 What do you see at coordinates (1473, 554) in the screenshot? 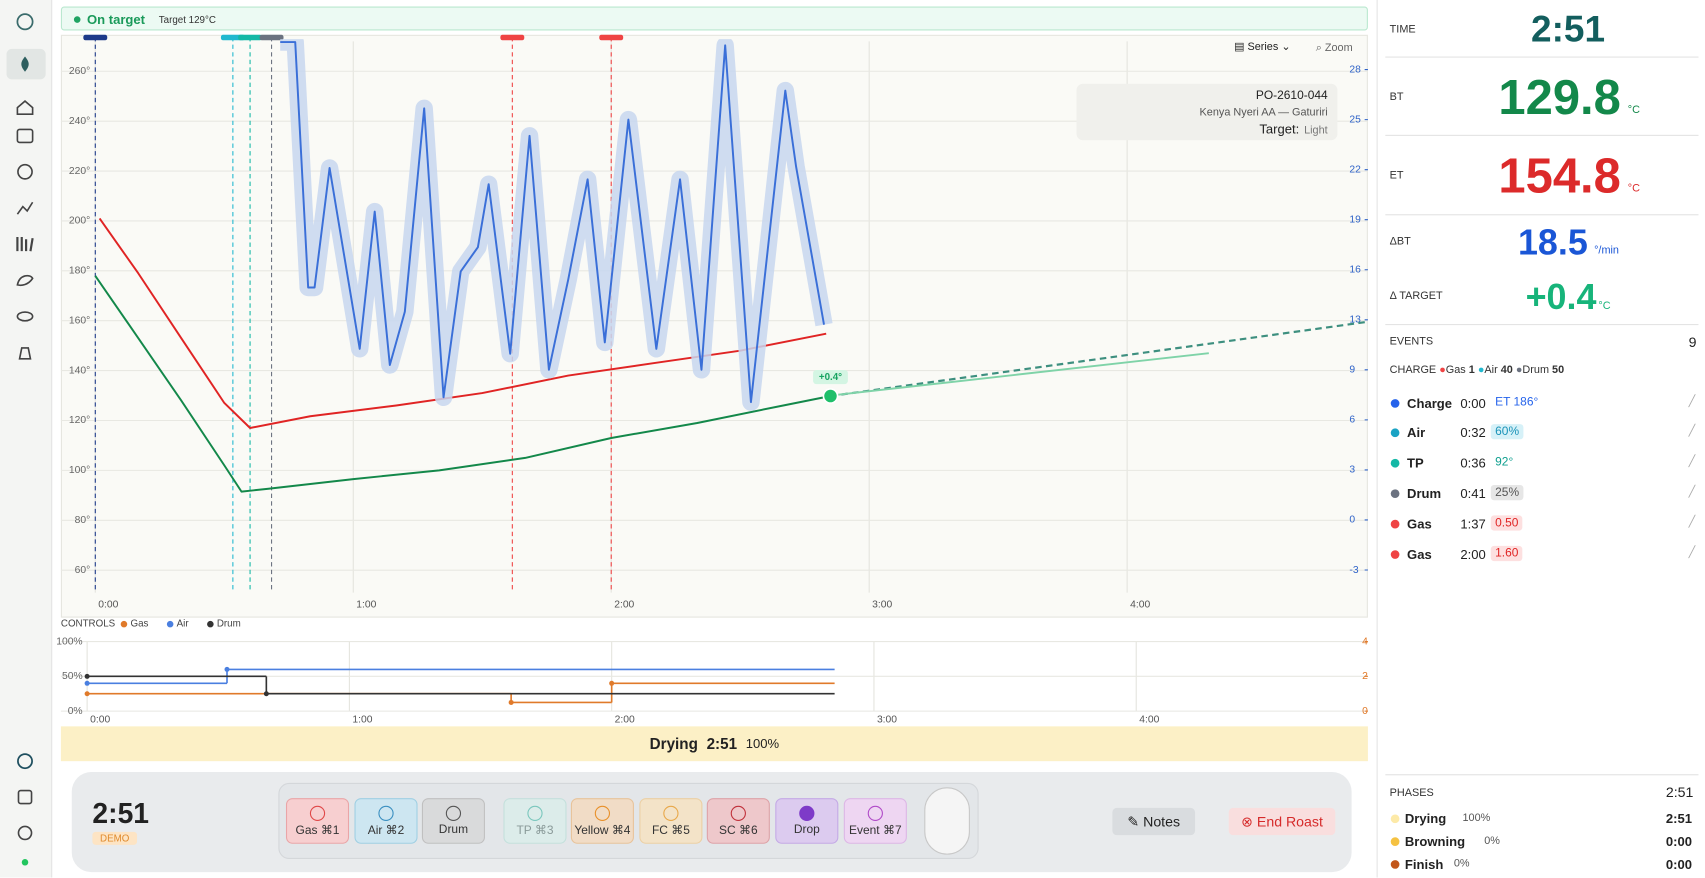
I see `event-time: 2:00` at bounding box center [1473, 554].